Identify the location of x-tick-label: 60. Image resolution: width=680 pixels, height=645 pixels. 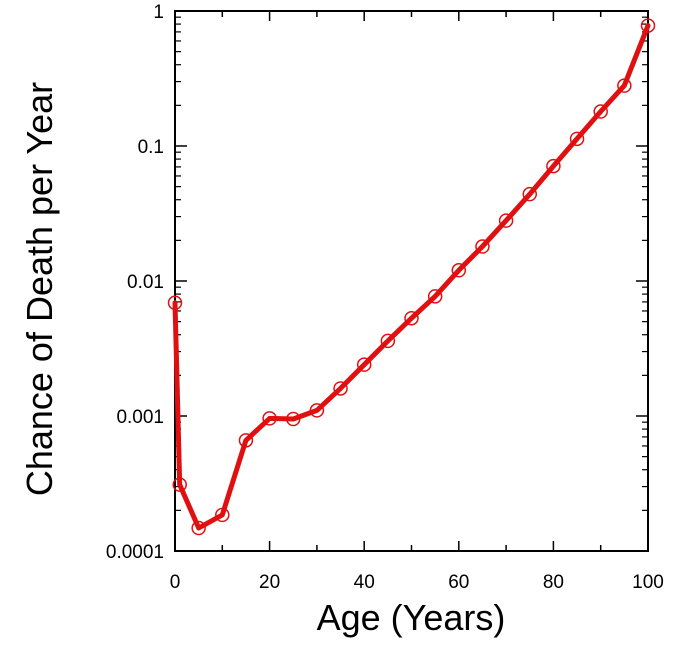
(458, 582).